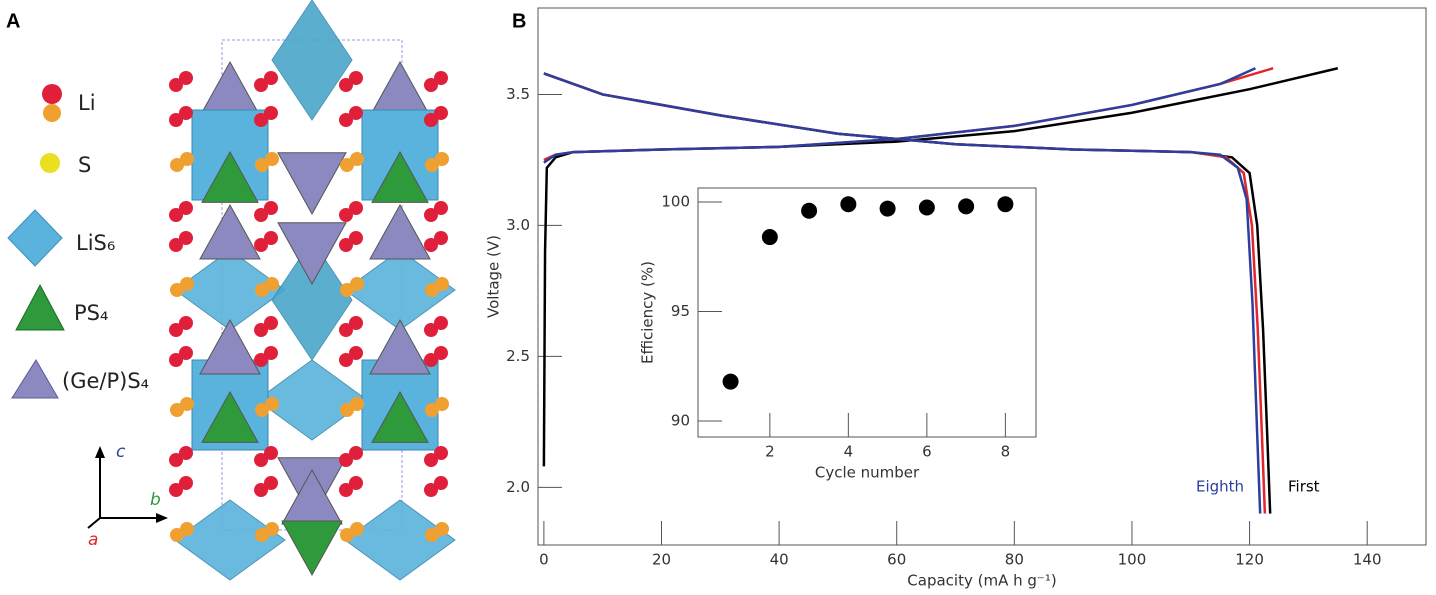  What do you see at coordinates (91, 313) in the screenshot?
I see `legend-text: PS₄` at bounding box center [91, 313].